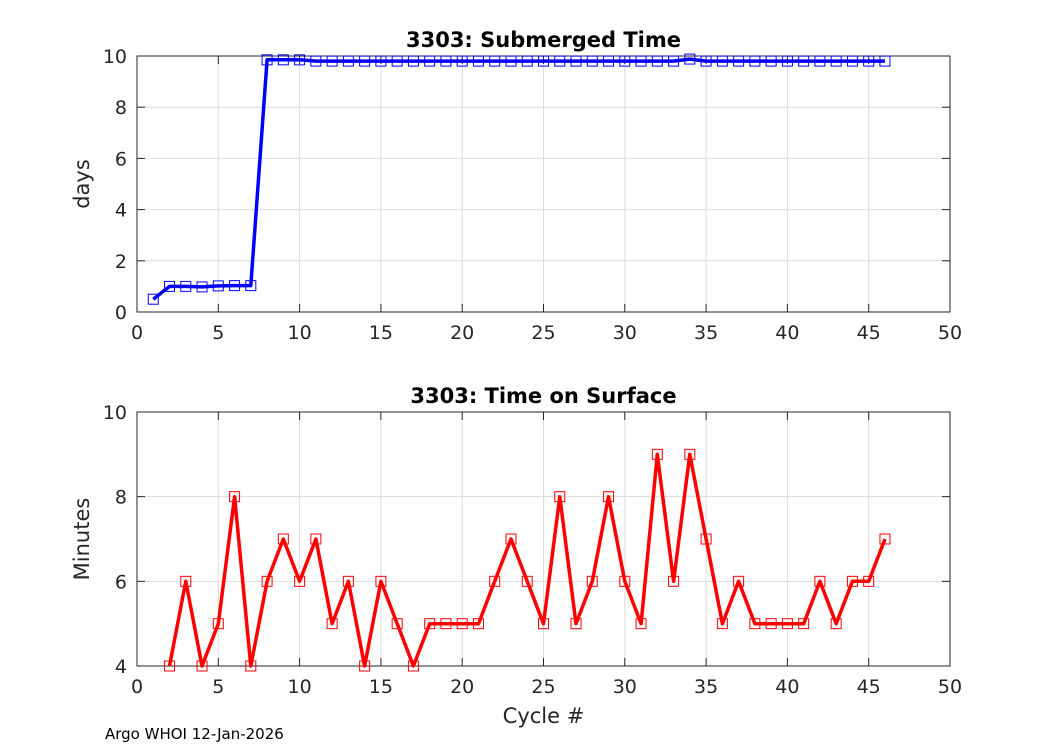 This screenshot has height=750, width=1050. I want to click on x-tick-label: 45, so click(869, 333).